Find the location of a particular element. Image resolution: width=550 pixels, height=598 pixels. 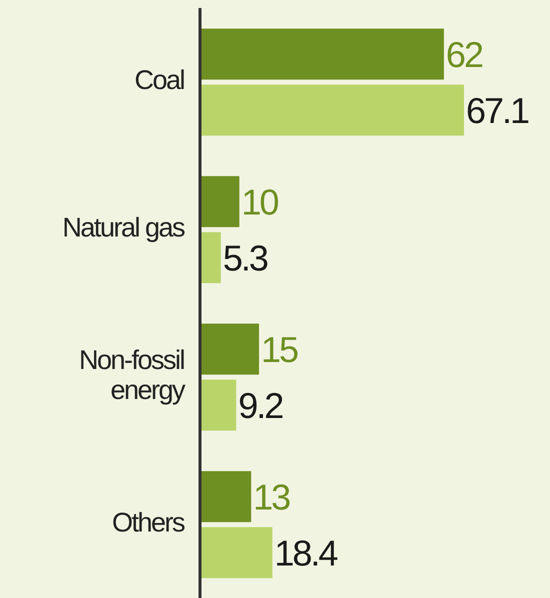

y-tick-label: Natural gas is located at coordinates (123, 227).